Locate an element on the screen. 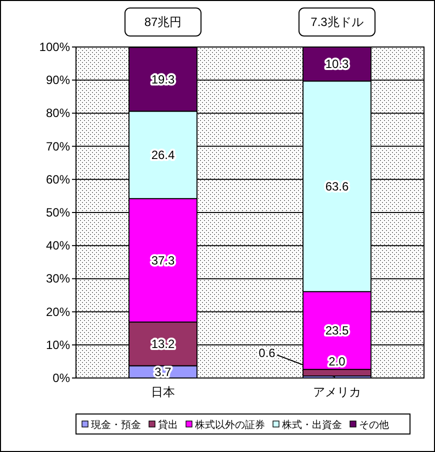 This screenshot has height=452, width=435. y-tick-label: 80% is located at coordinates (58, 113).